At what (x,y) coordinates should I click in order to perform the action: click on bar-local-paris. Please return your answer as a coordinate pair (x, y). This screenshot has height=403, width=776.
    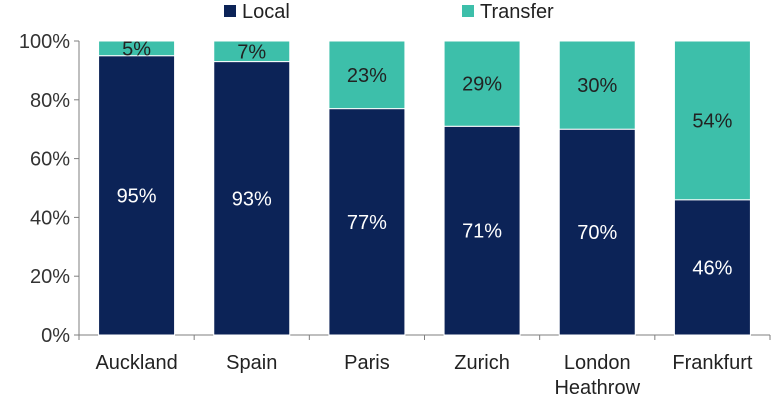
    Looking at the image, I should click on (367, 222).